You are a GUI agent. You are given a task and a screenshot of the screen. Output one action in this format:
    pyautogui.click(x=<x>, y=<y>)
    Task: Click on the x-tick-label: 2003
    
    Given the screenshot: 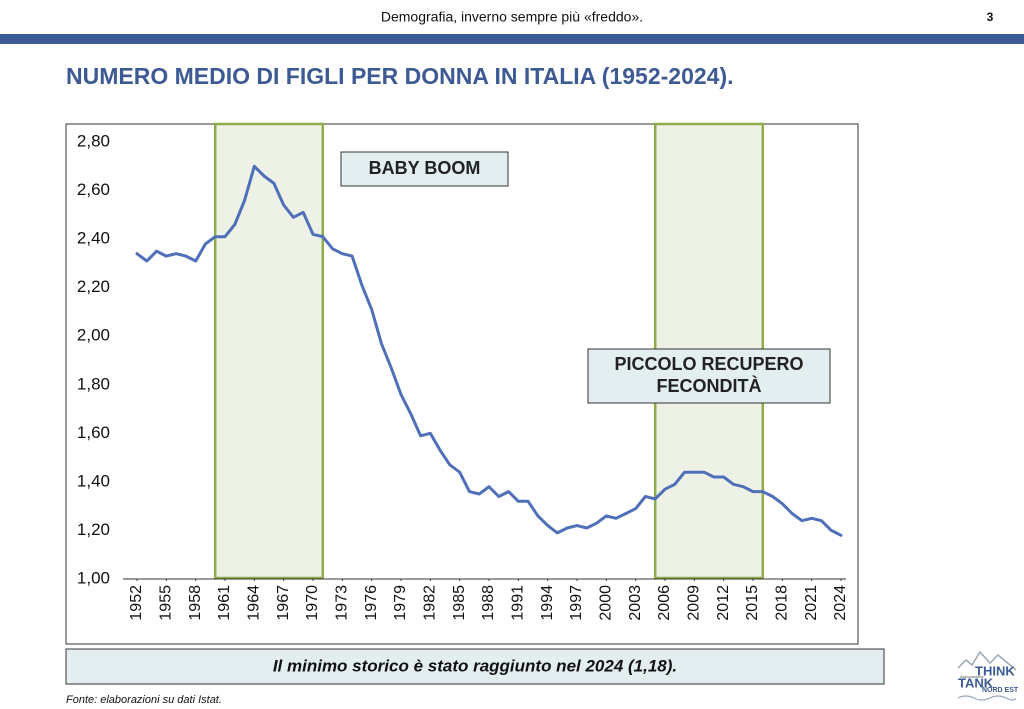 What is the action you would take?
    pyautogui.click(x=635, y=603)
    